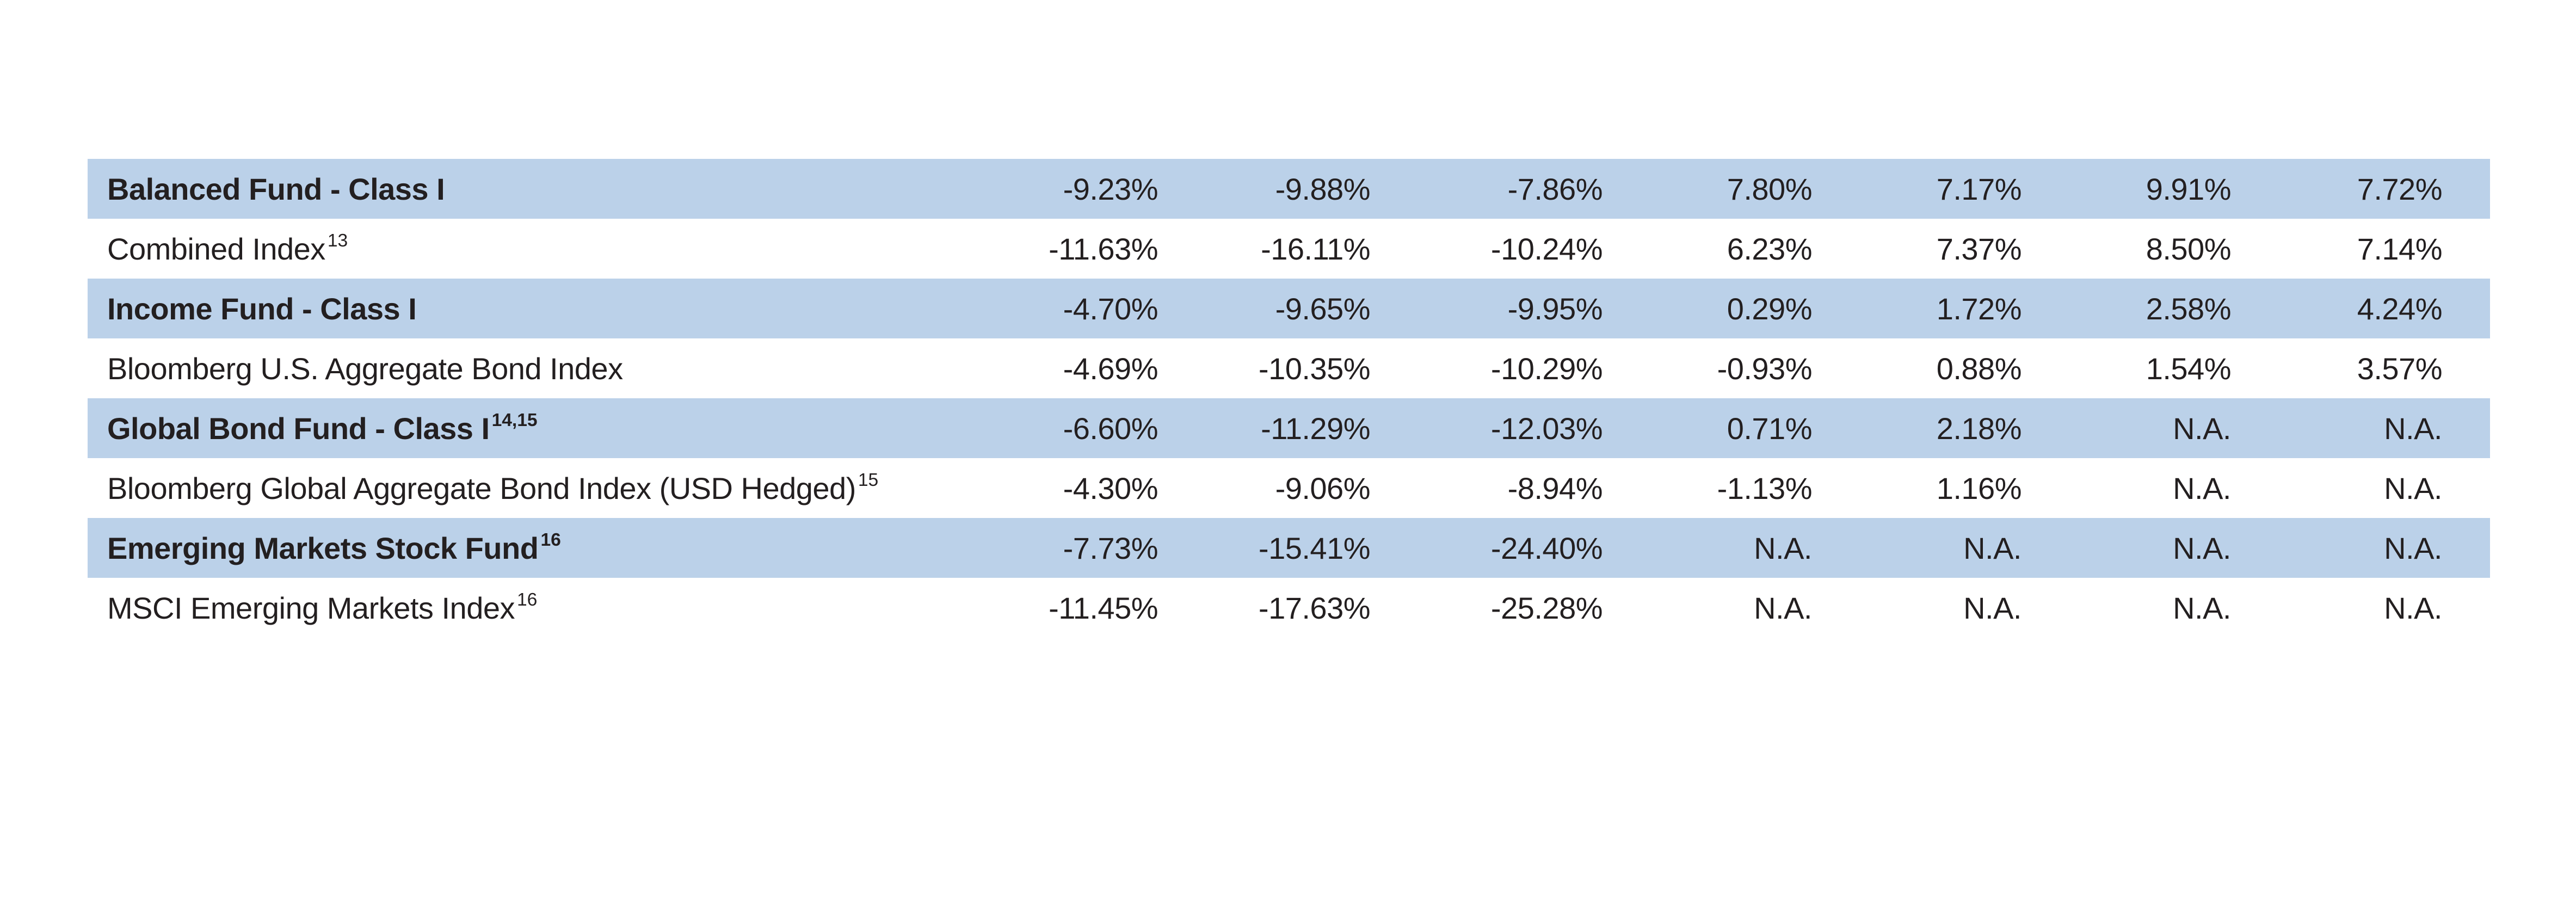 Image resolution: width=2576 pixels, height=907 pixels. I want to click on benchmark-name-text: MSCI Emerging Markets Index, so click(311, 607).